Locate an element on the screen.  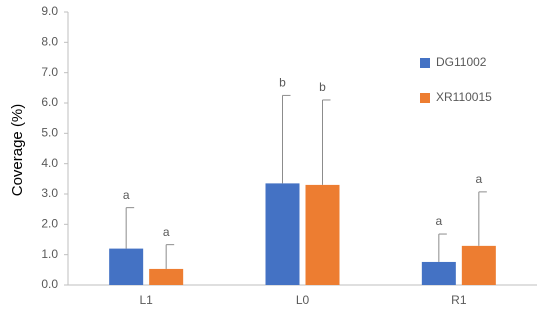
y-tick-label: 5.0 is located at coordinates (49, 133).